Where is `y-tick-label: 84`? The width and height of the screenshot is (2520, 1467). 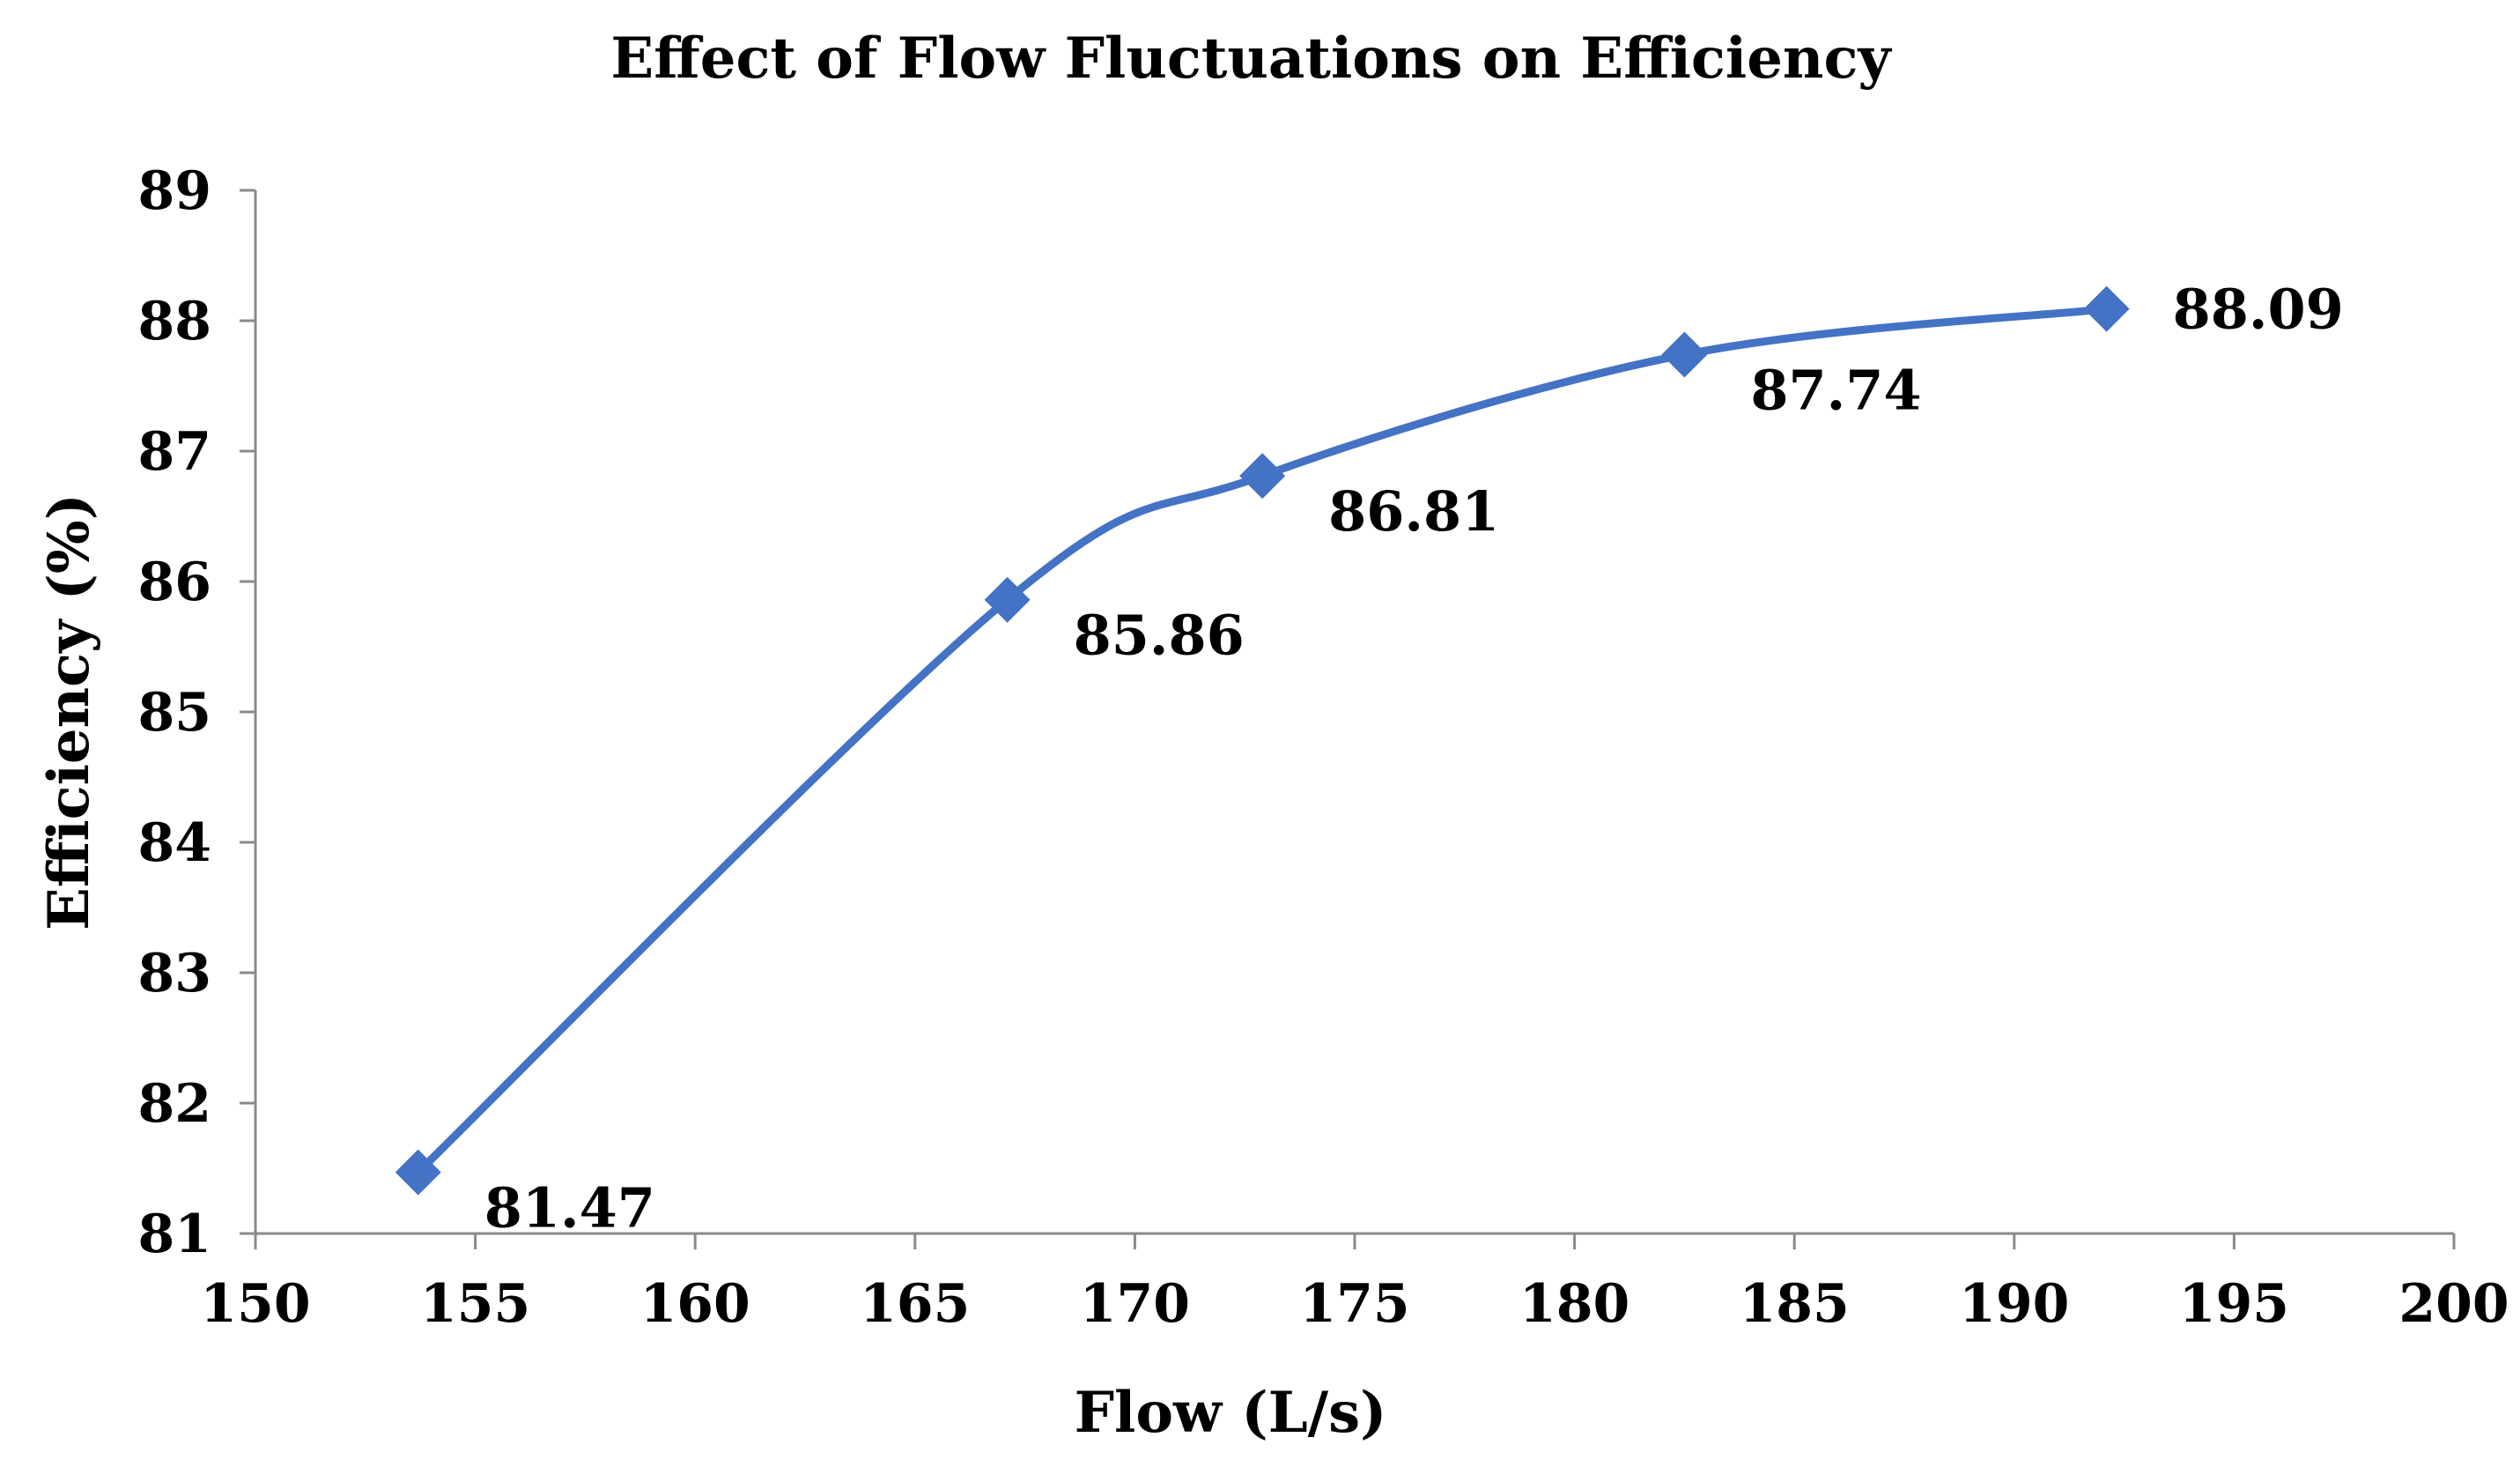 y-tick-label: 84 is located at coordinates (175, 843).